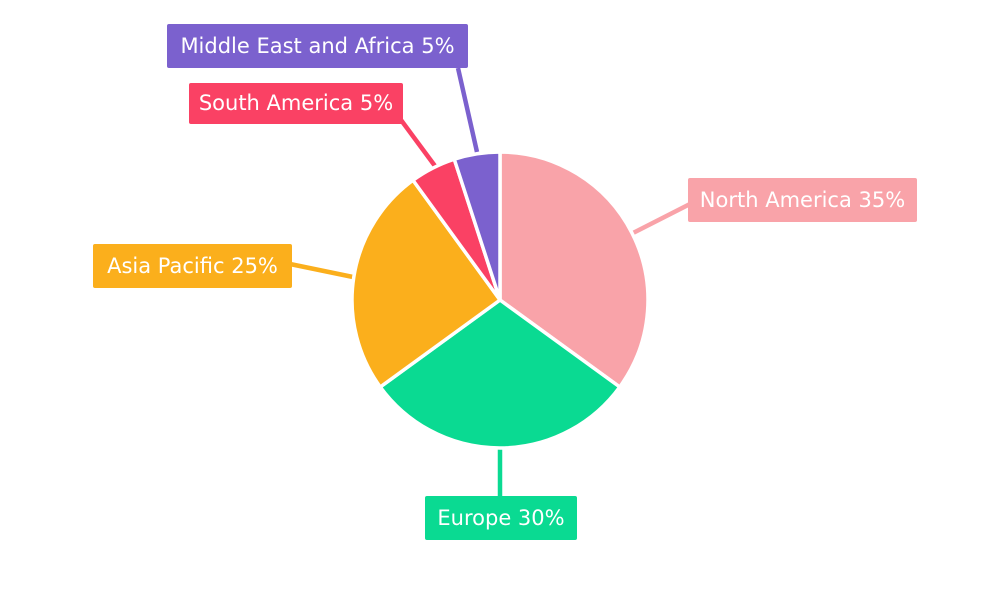 The image size is (1000, 600). What do you see at coordinates (296, 103) in the screenshot?
I see `pie-callout-south-america: South America 5%` at bounding box center [296, 103].